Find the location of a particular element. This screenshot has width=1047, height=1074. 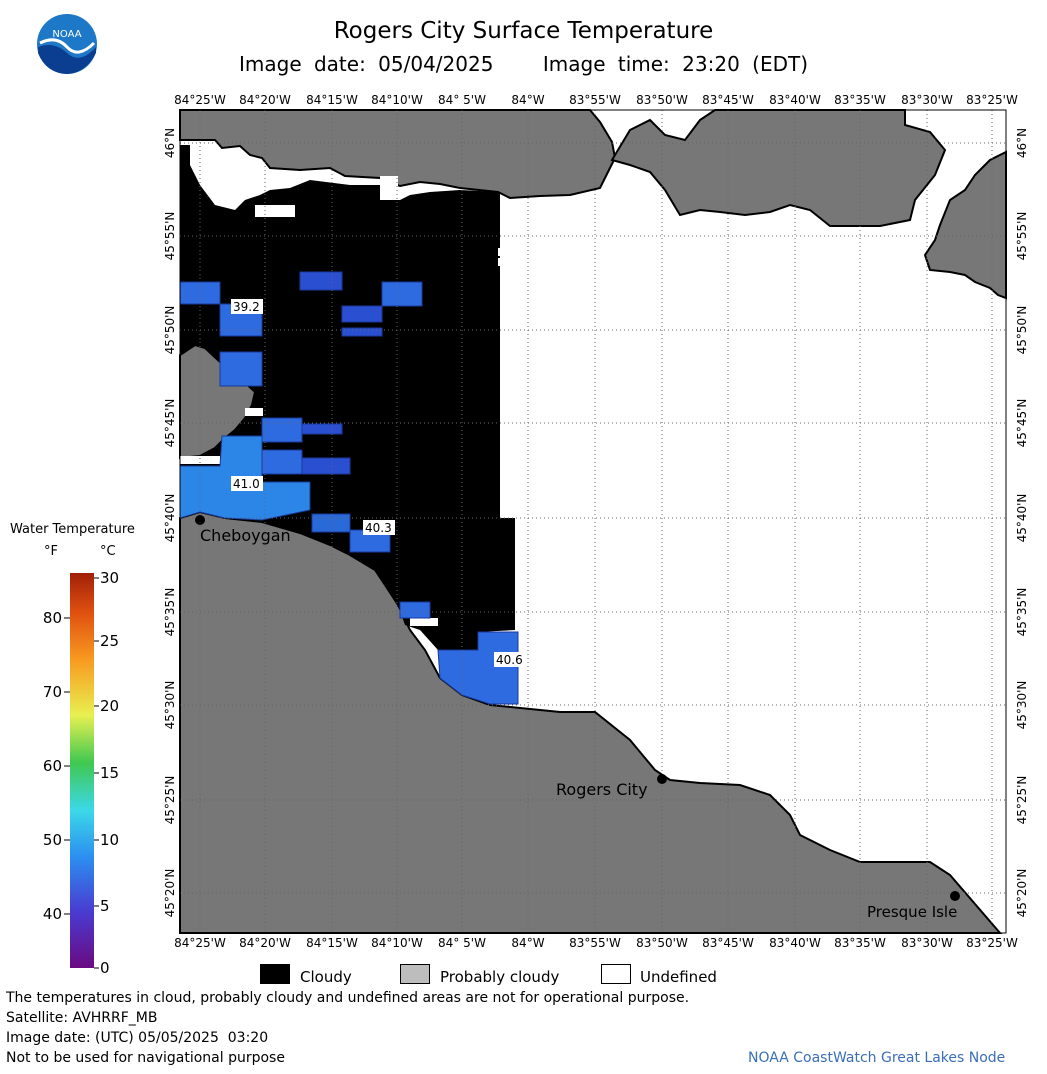

place-label-cheboygan: Cheboygan is located at coordinates (245, 535).